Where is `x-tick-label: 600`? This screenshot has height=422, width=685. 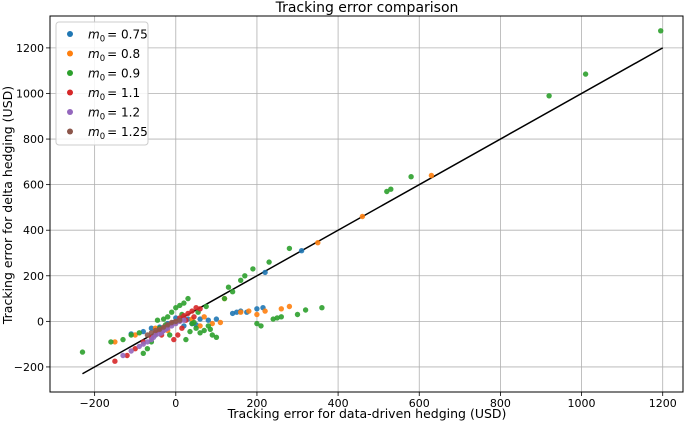
x-tick-label: 600 is located at coordinates (419, 403).